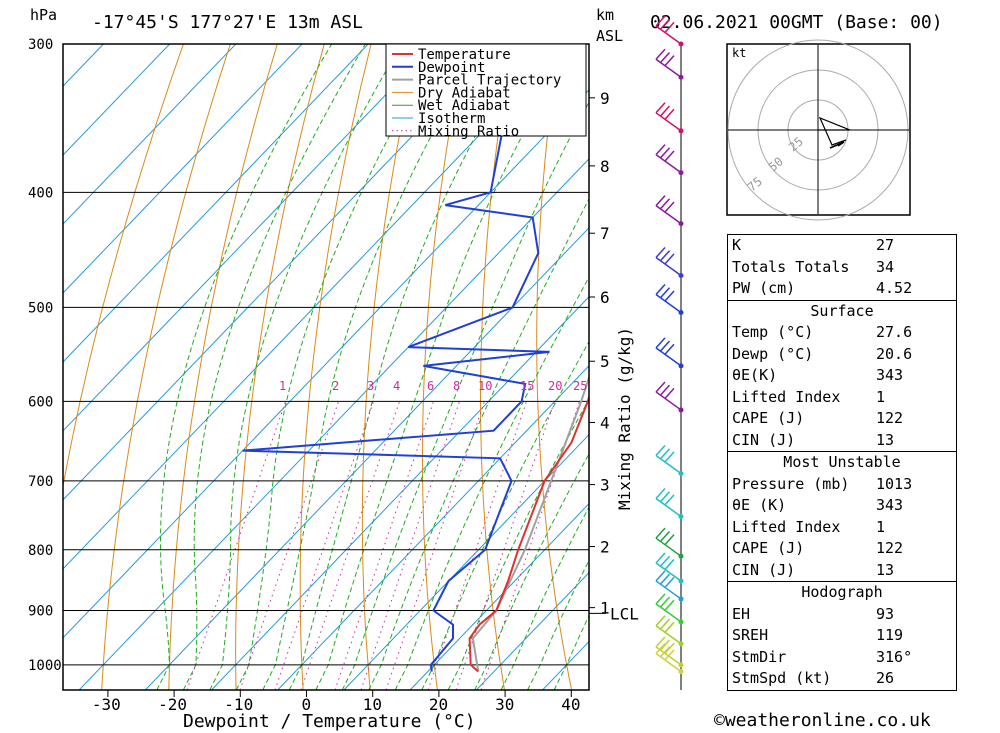 The width and height of the screenshot is (1000, 733). I want to click on pressure-tick-label: 600, so click(40, 402).